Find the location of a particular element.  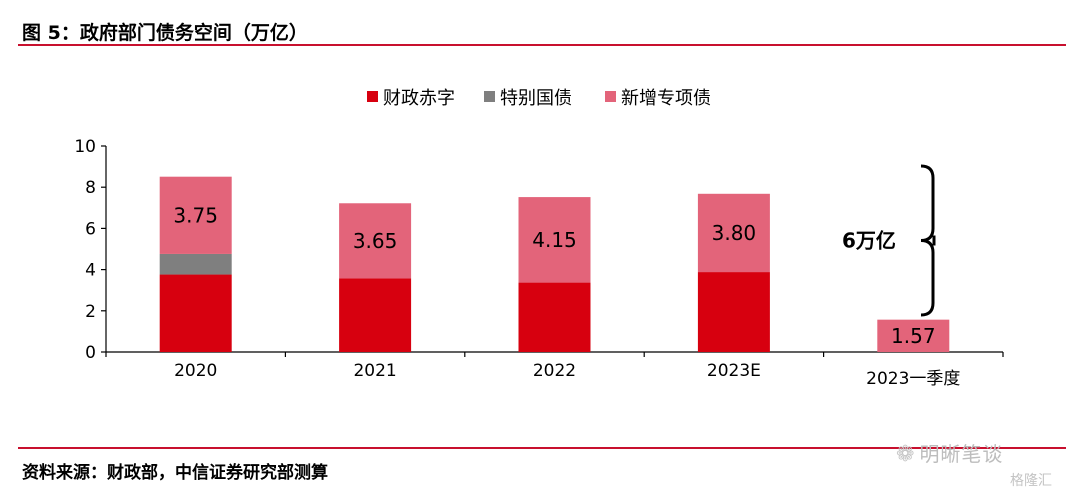

wechat-icon: ❁ is located at coordinates (906, 454).